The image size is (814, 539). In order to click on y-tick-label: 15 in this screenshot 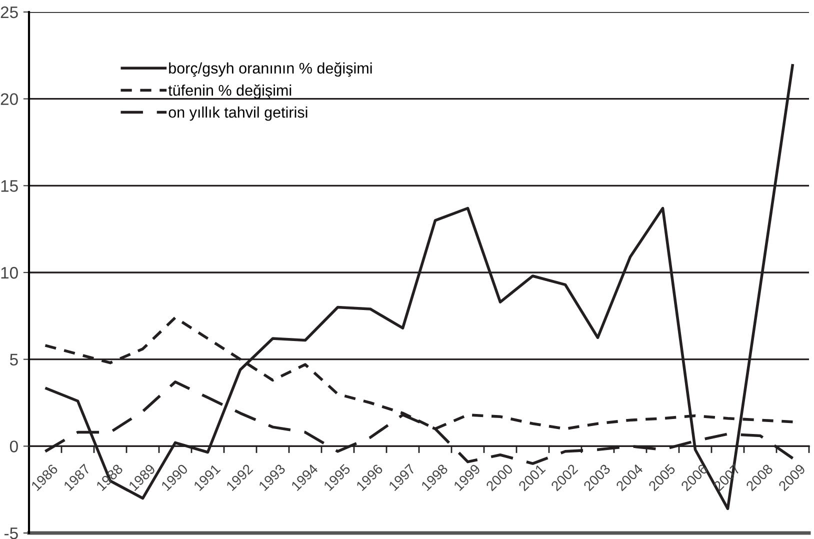, I will do `click(9, 186)`.